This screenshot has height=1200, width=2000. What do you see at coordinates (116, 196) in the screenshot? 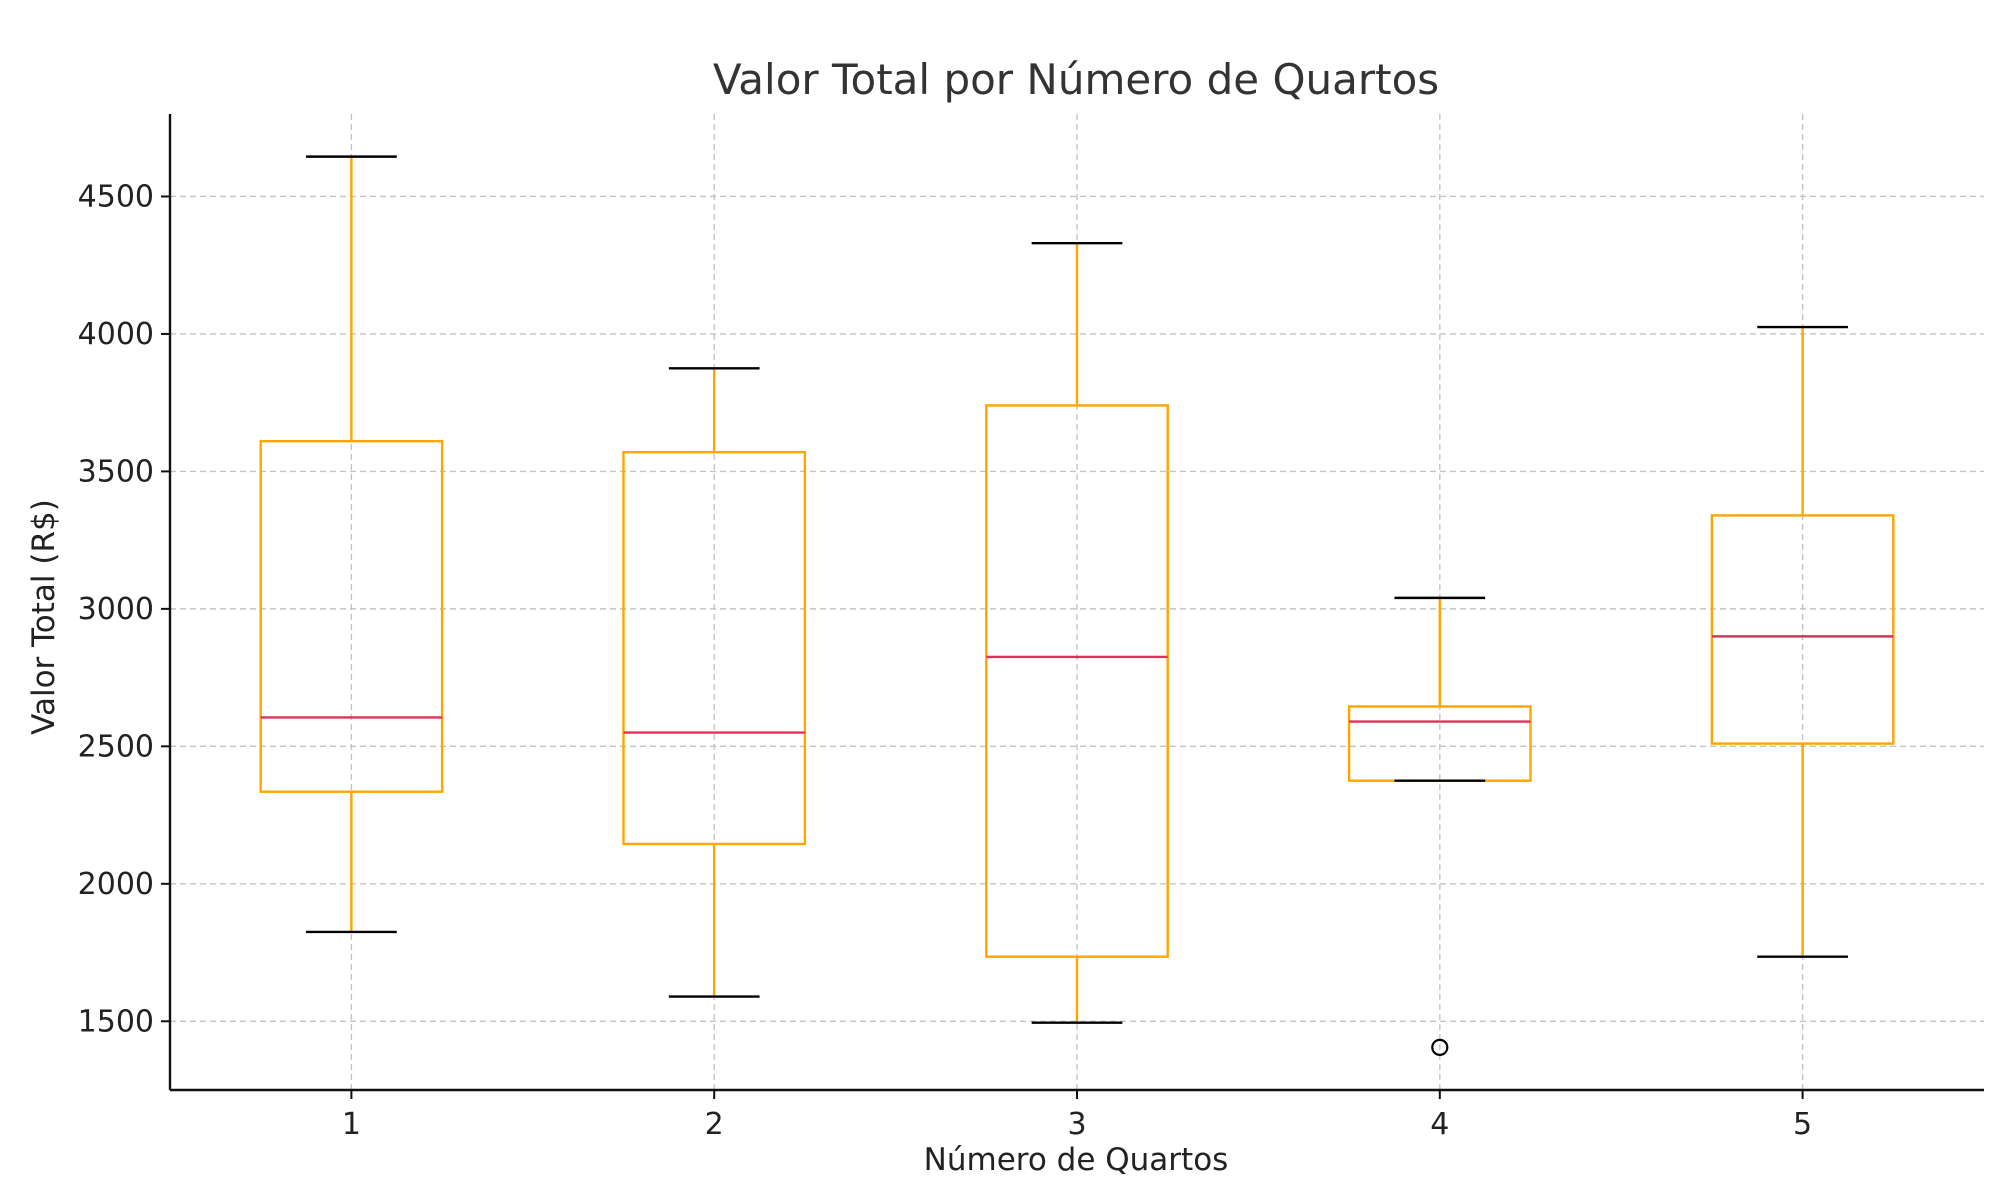
I see `y-tick-label: 4500` at bounding box center [116, 196].